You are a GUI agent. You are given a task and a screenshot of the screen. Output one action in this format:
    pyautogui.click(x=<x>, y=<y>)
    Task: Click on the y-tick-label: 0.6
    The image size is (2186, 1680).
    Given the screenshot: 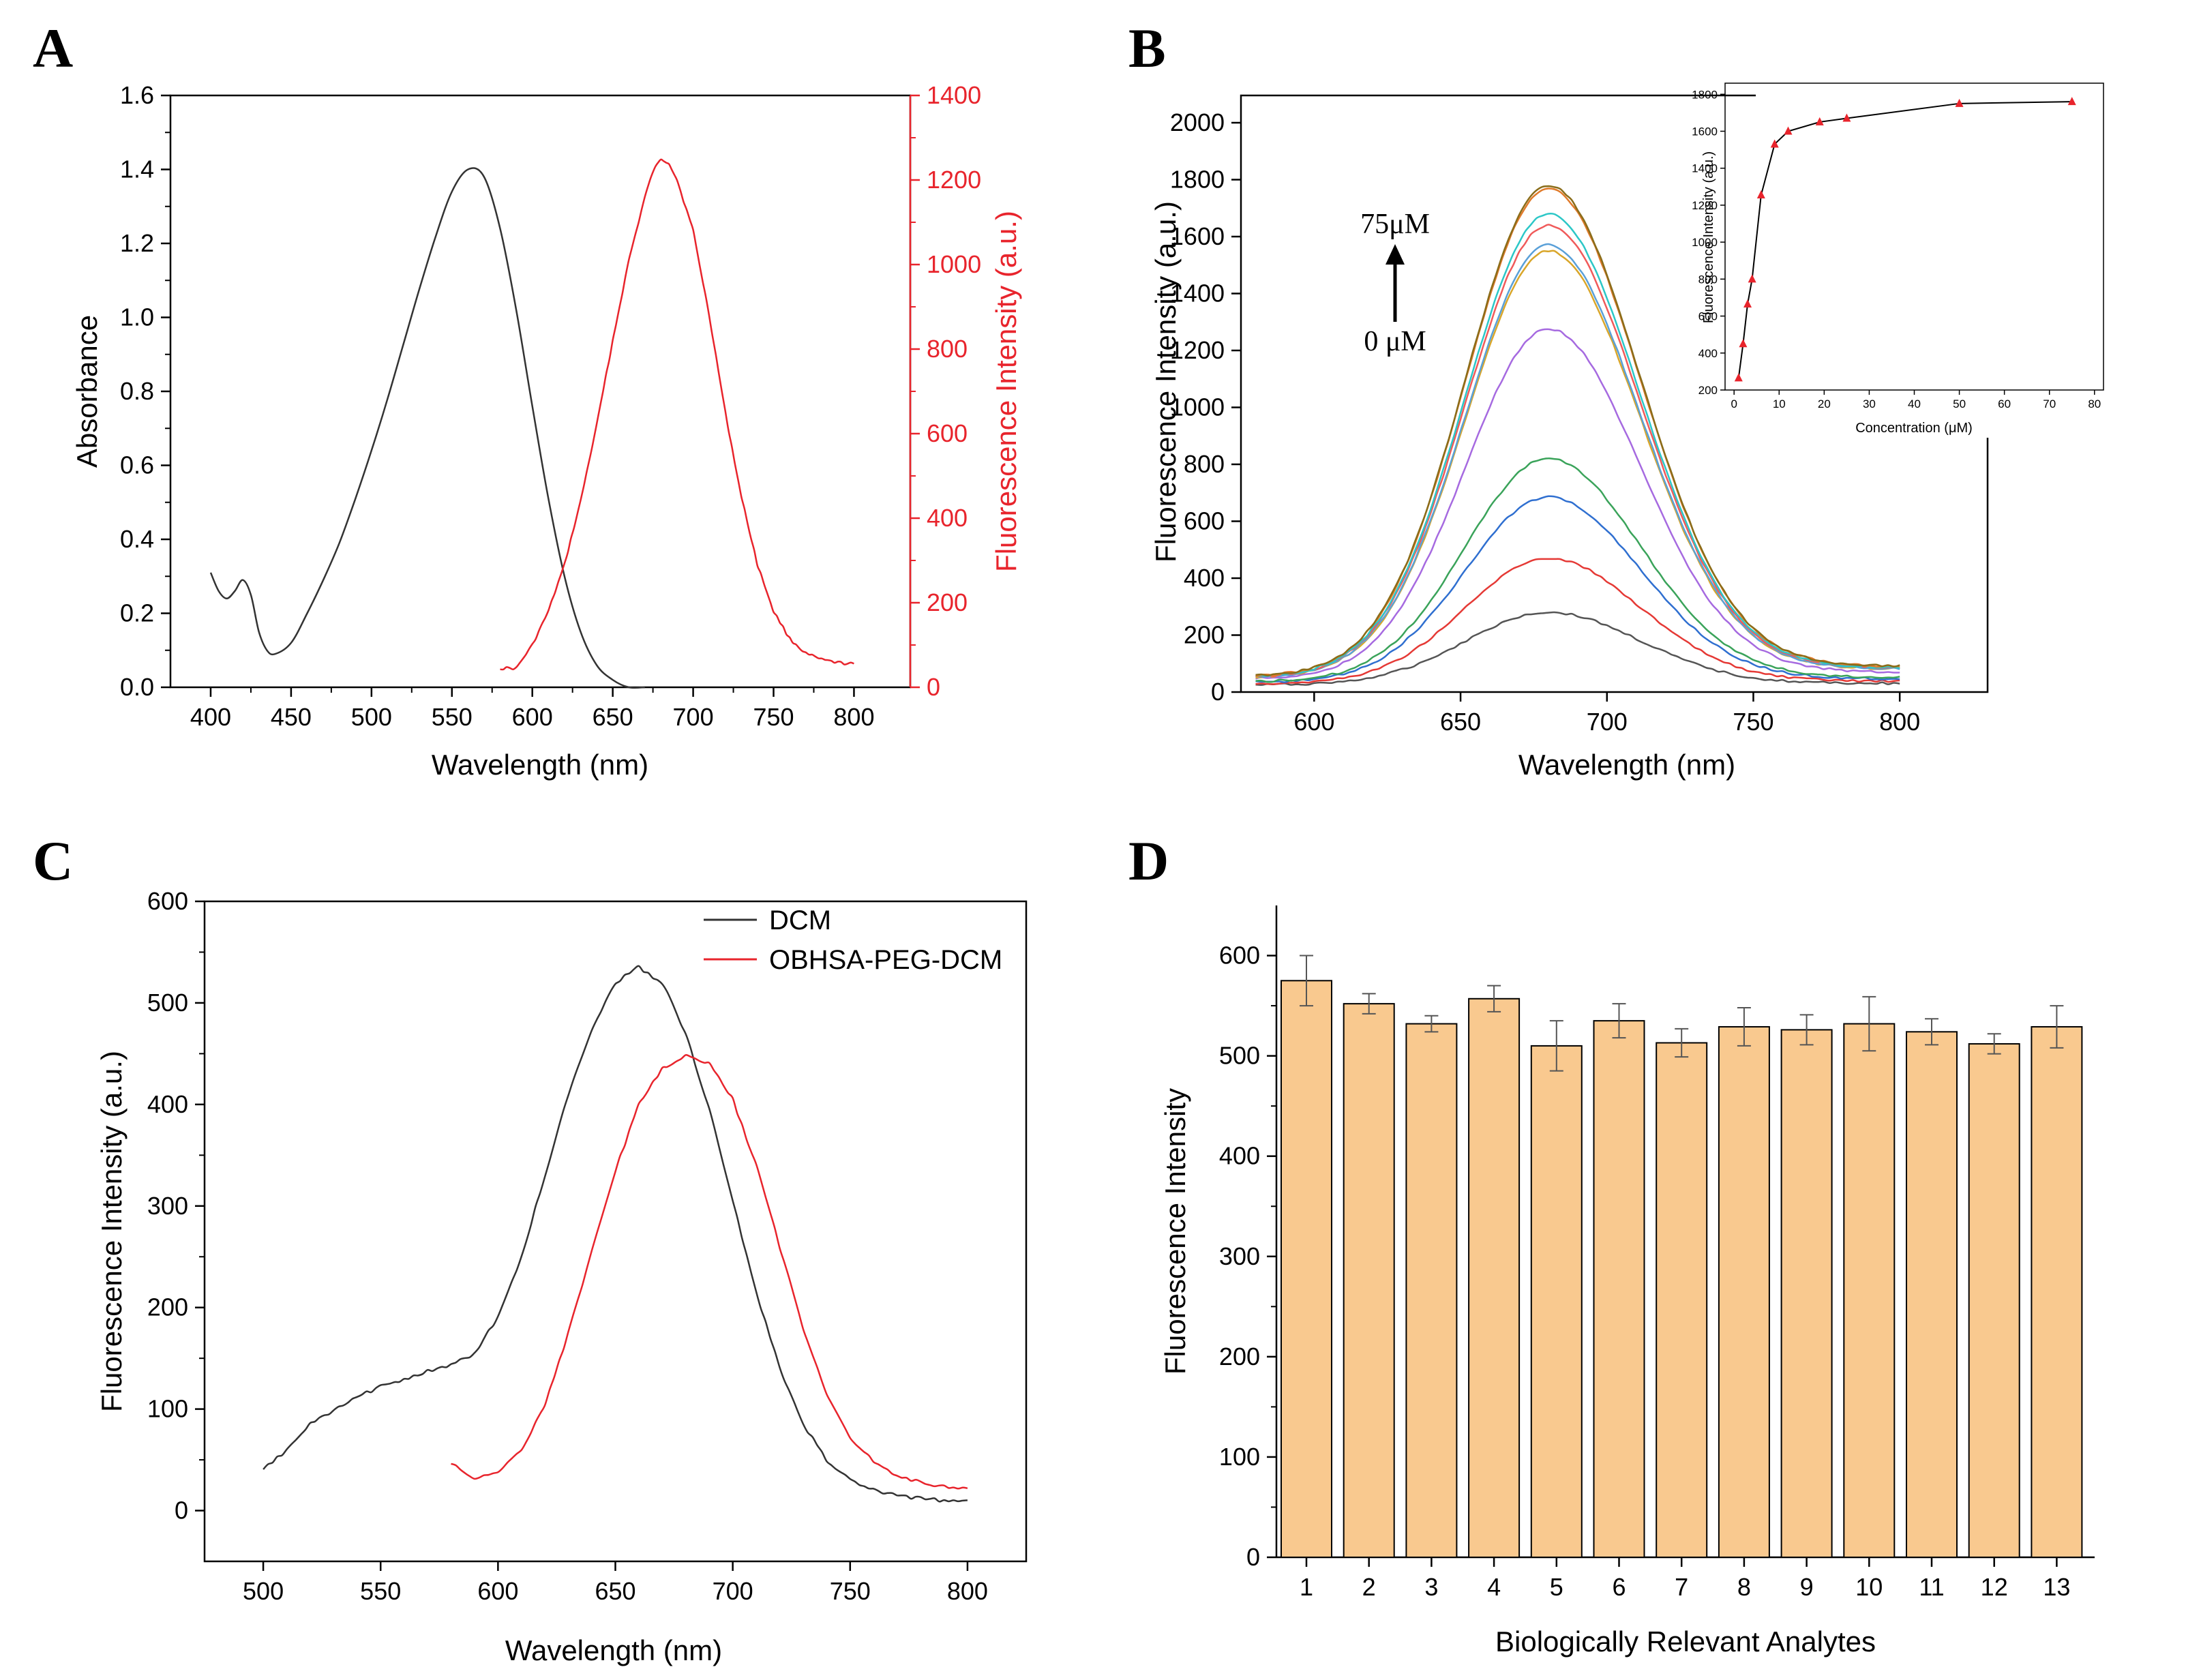 What is the action you would take?
    pyautogui.click(x=137, y=465)
    